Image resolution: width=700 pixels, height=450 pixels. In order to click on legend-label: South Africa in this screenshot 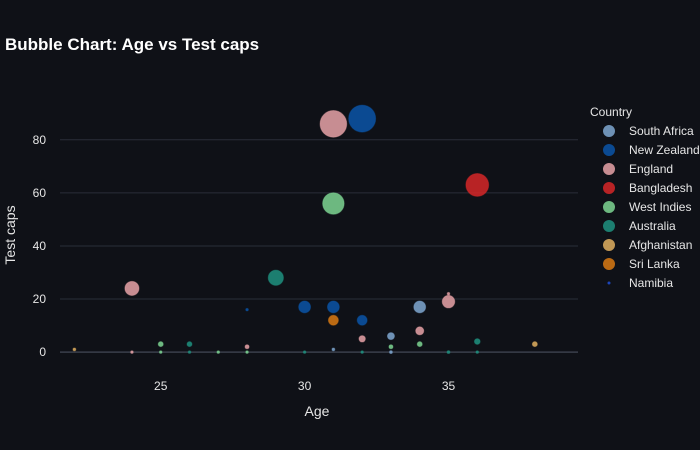, I will do `click(661, 131)`.